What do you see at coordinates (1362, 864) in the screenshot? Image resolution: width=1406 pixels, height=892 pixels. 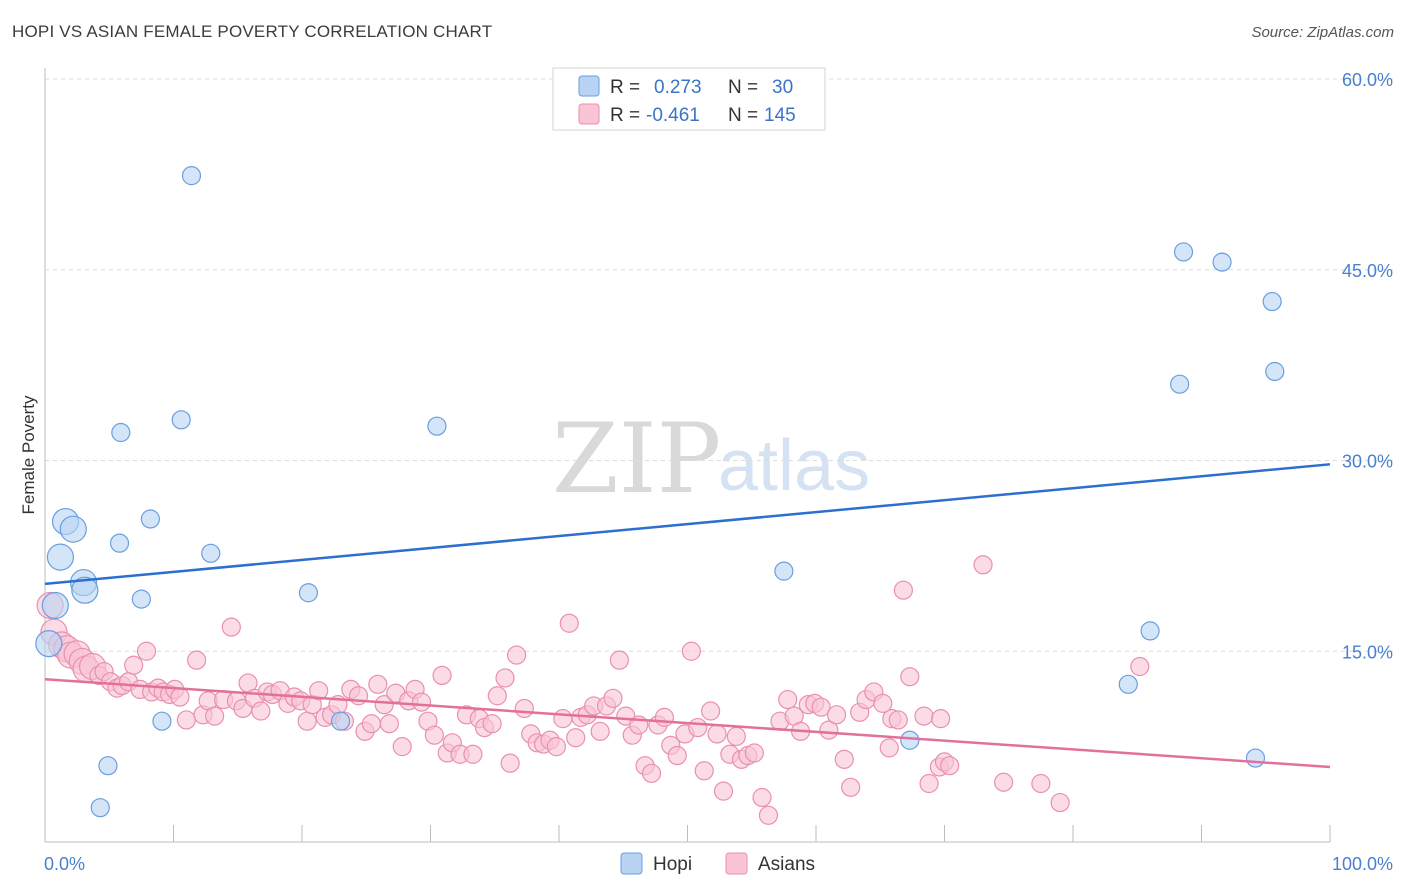 I see `x-tick-label-max: 100.0%` at bounding box center [1362, 864].